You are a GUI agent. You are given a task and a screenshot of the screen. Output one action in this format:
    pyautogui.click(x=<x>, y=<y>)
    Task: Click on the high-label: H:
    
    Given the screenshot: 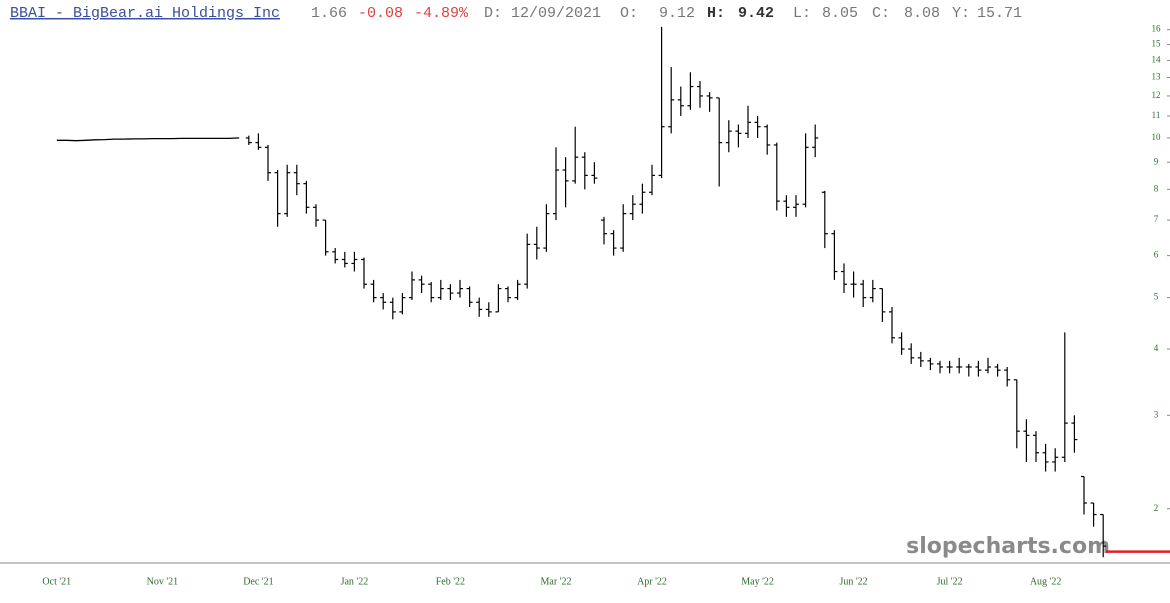 What is the action you would take?
    pyautogui.click(x=716, y=13)
    